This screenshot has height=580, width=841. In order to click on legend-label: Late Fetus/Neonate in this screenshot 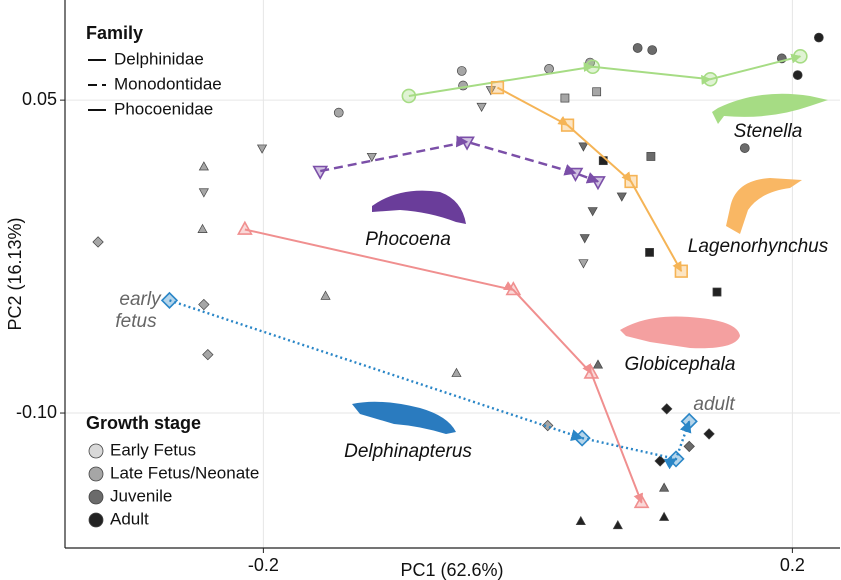, I will do `click(184, 472)`.